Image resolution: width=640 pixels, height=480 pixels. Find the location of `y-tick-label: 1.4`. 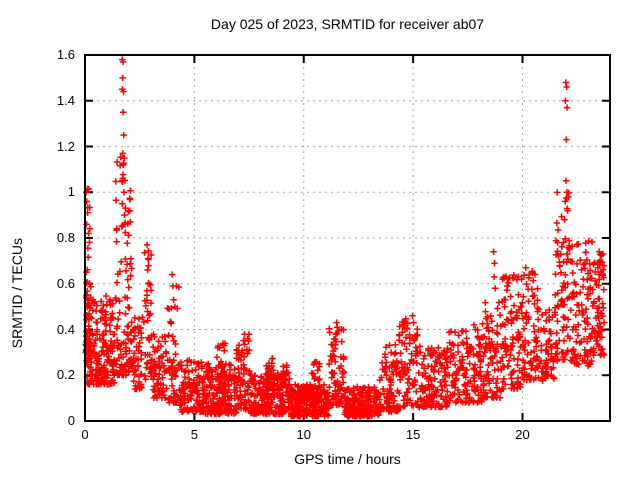

y-tick-label: 1.4 is located at coordinates (65, 100).